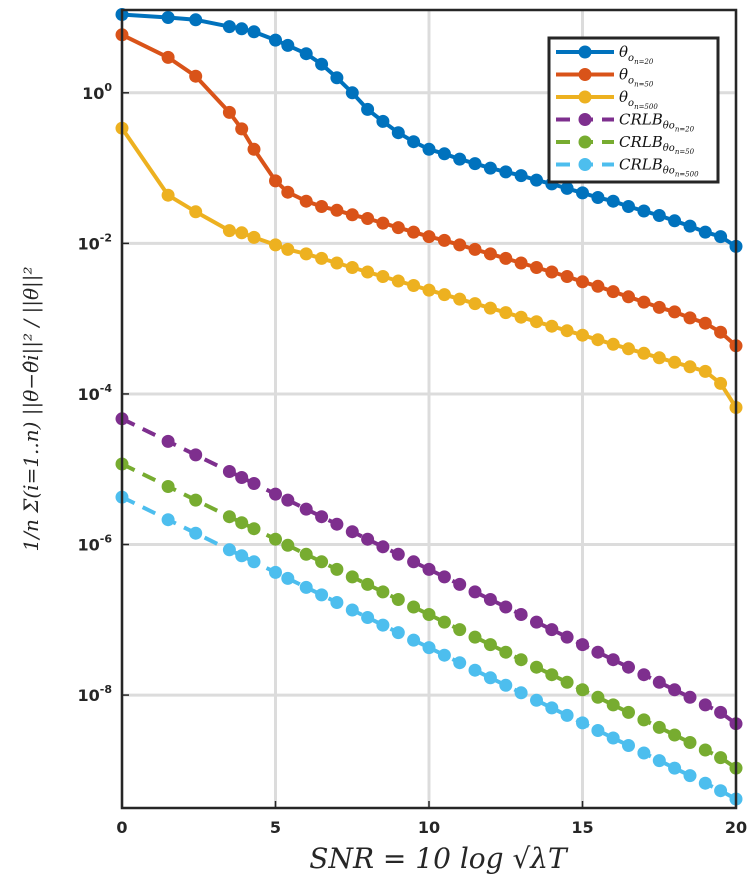 The image size is (747, 876). I want to click on legend-label: CRLBθon=20, so click(657, 122).